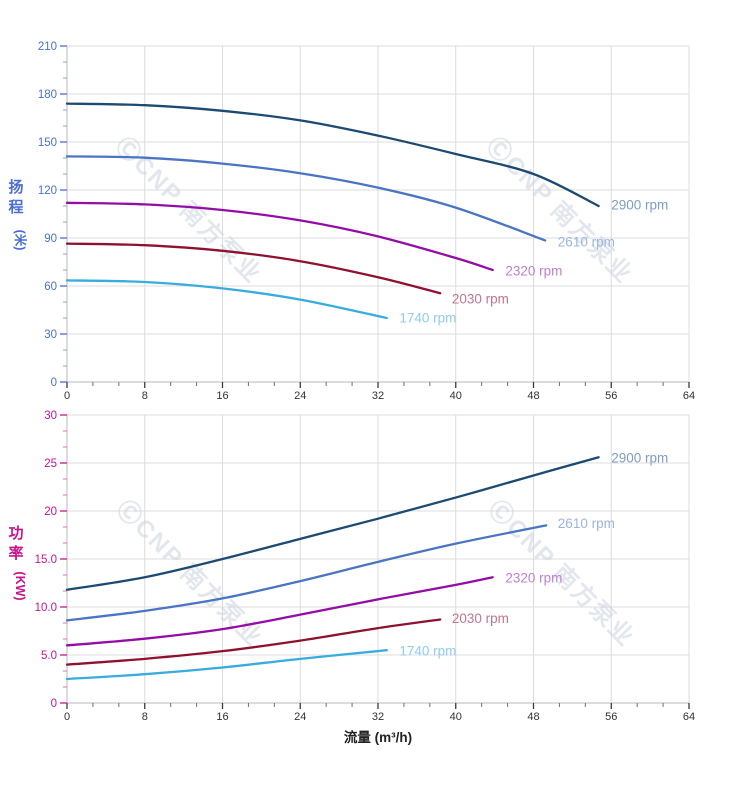 The height and width of the screenshot is (797, 752). What do you see at coordinates (15, 187) in the screenshot?
I see `y-axis-title-char: 扬` at bounding box center [15, 187].